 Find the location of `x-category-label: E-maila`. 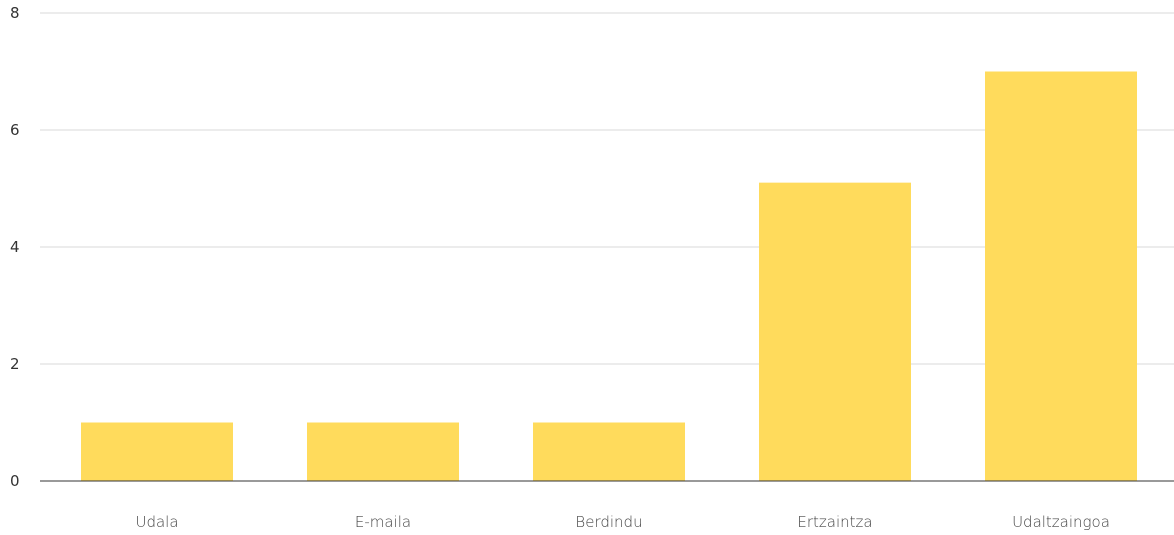

x-category-label: E-maila is located at coordinates (383, 522).